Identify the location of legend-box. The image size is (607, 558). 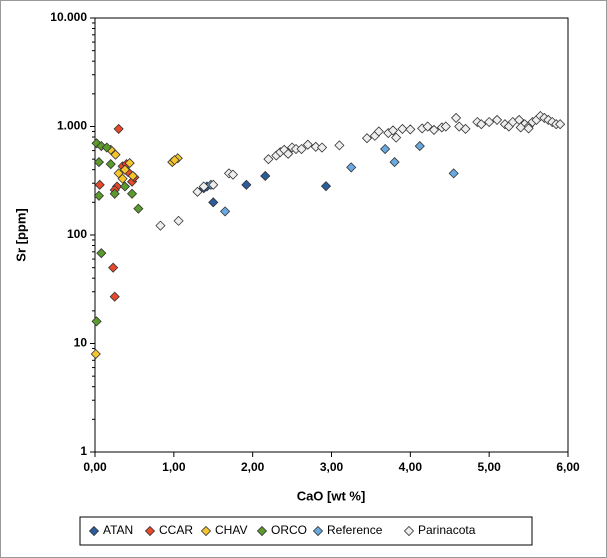
(306, 531).